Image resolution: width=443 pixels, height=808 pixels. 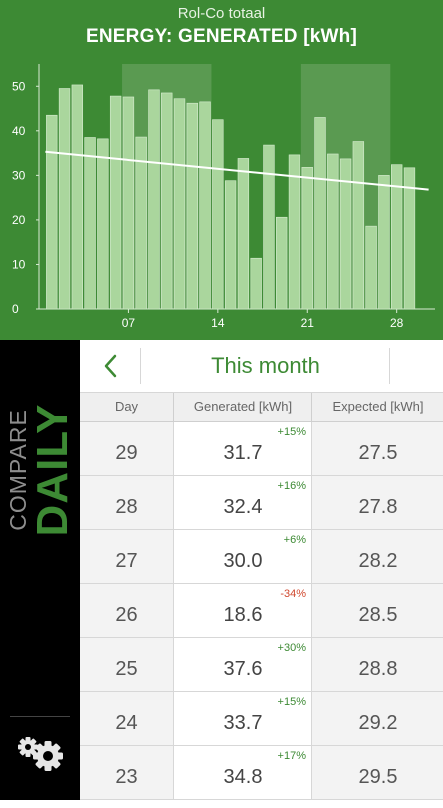 I want to click on sidebar-divider, so click(x=40, y=716).